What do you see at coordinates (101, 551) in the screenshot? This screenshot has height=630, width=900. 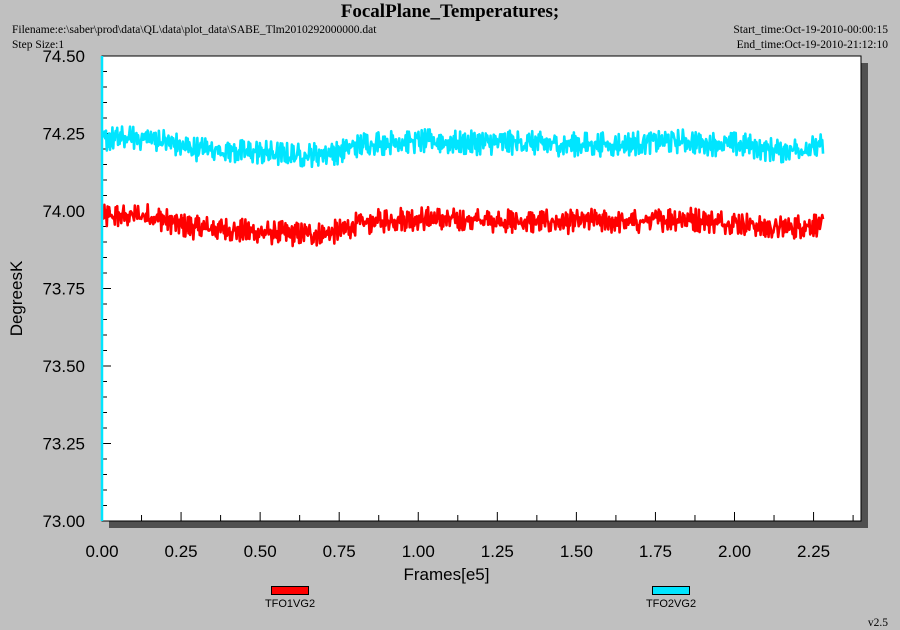 I see `x-tick-label: 0.00` at bounding box center [101, 551].